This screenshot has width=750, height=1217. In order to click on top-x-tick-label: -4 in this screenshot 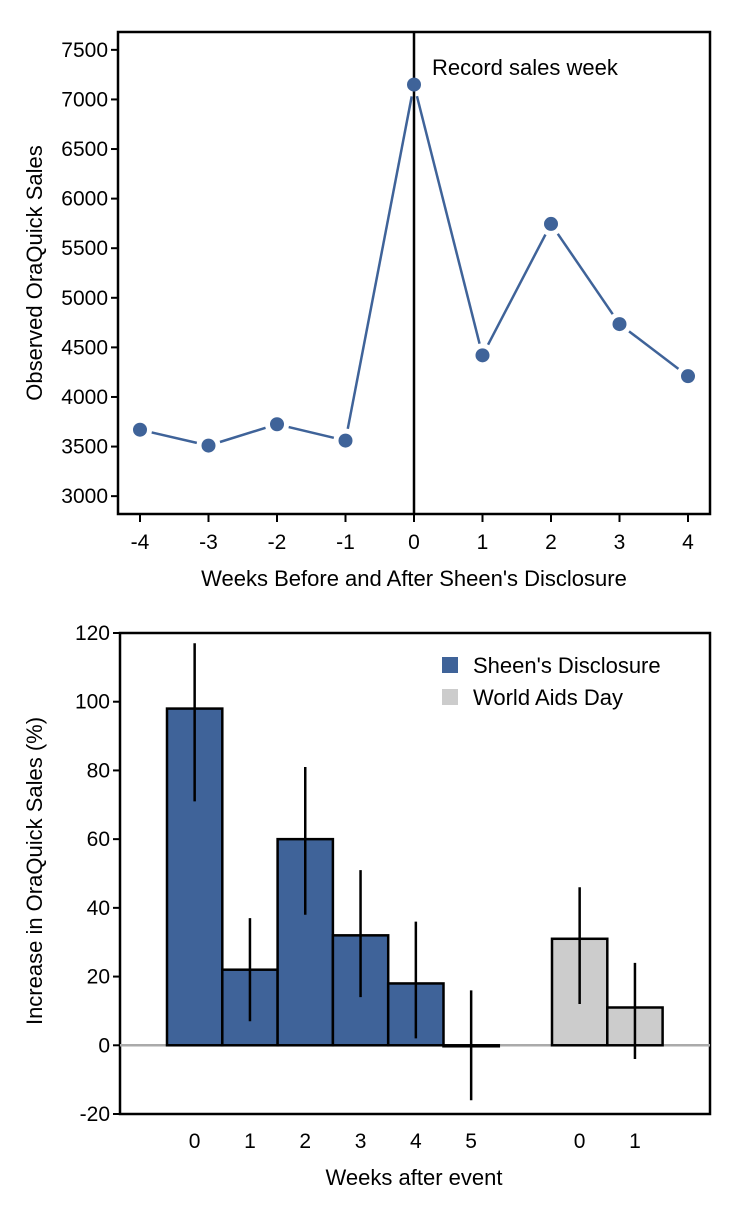, I will do `click(140, 542)`.